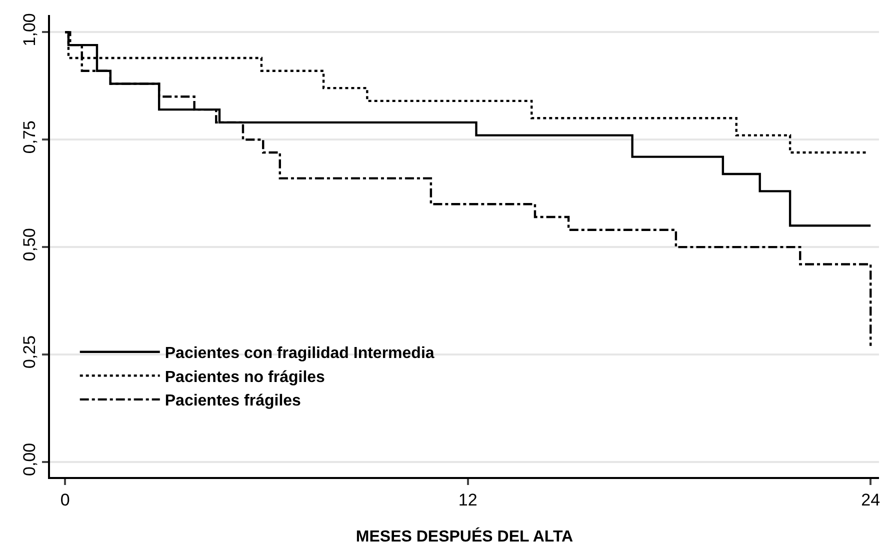 This screenshot has width=883, height=553. Describe the element at coordinates (468, 500) in the screenshot. I see `x-tick-label: 12` at that location.